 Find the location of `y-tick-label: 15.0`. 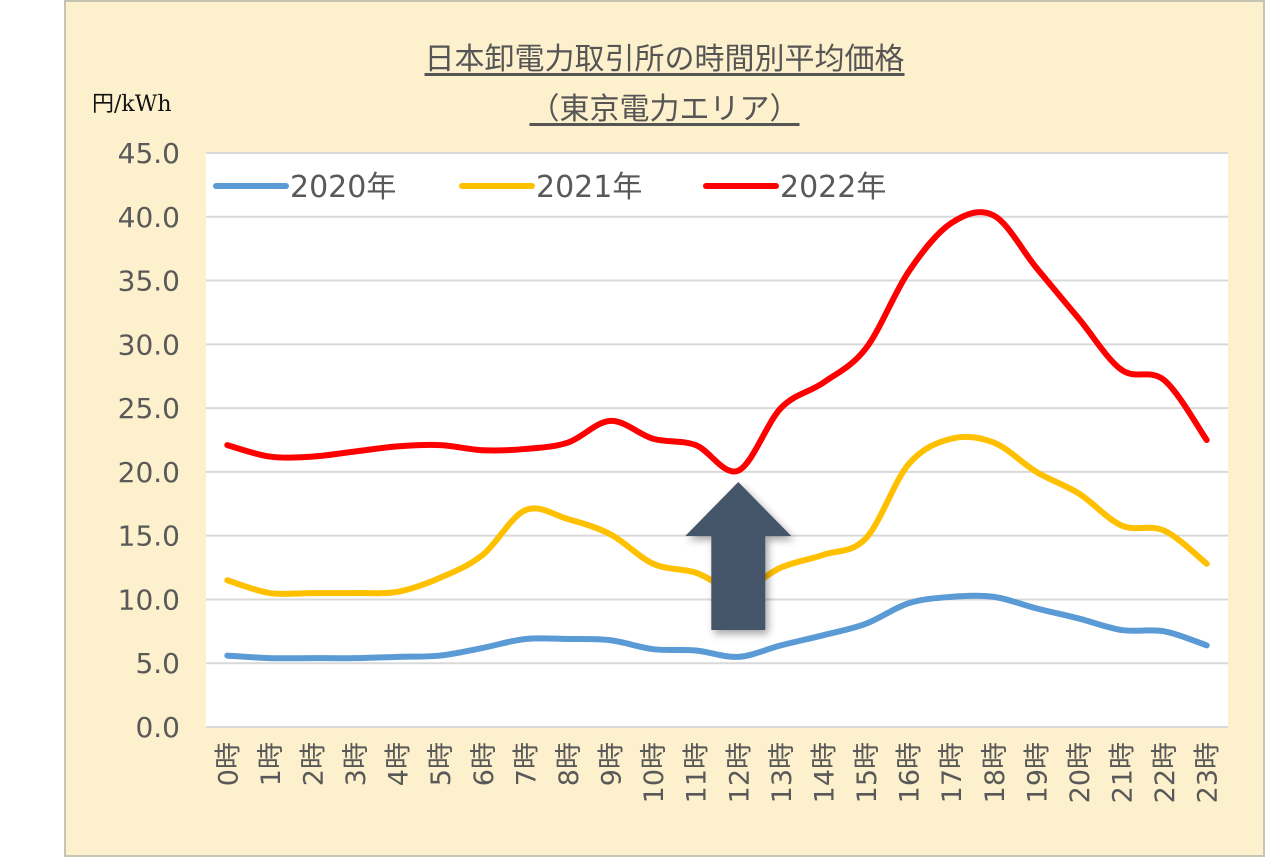

y-tick-label: 15.0 is located at coordinates (149, 536).